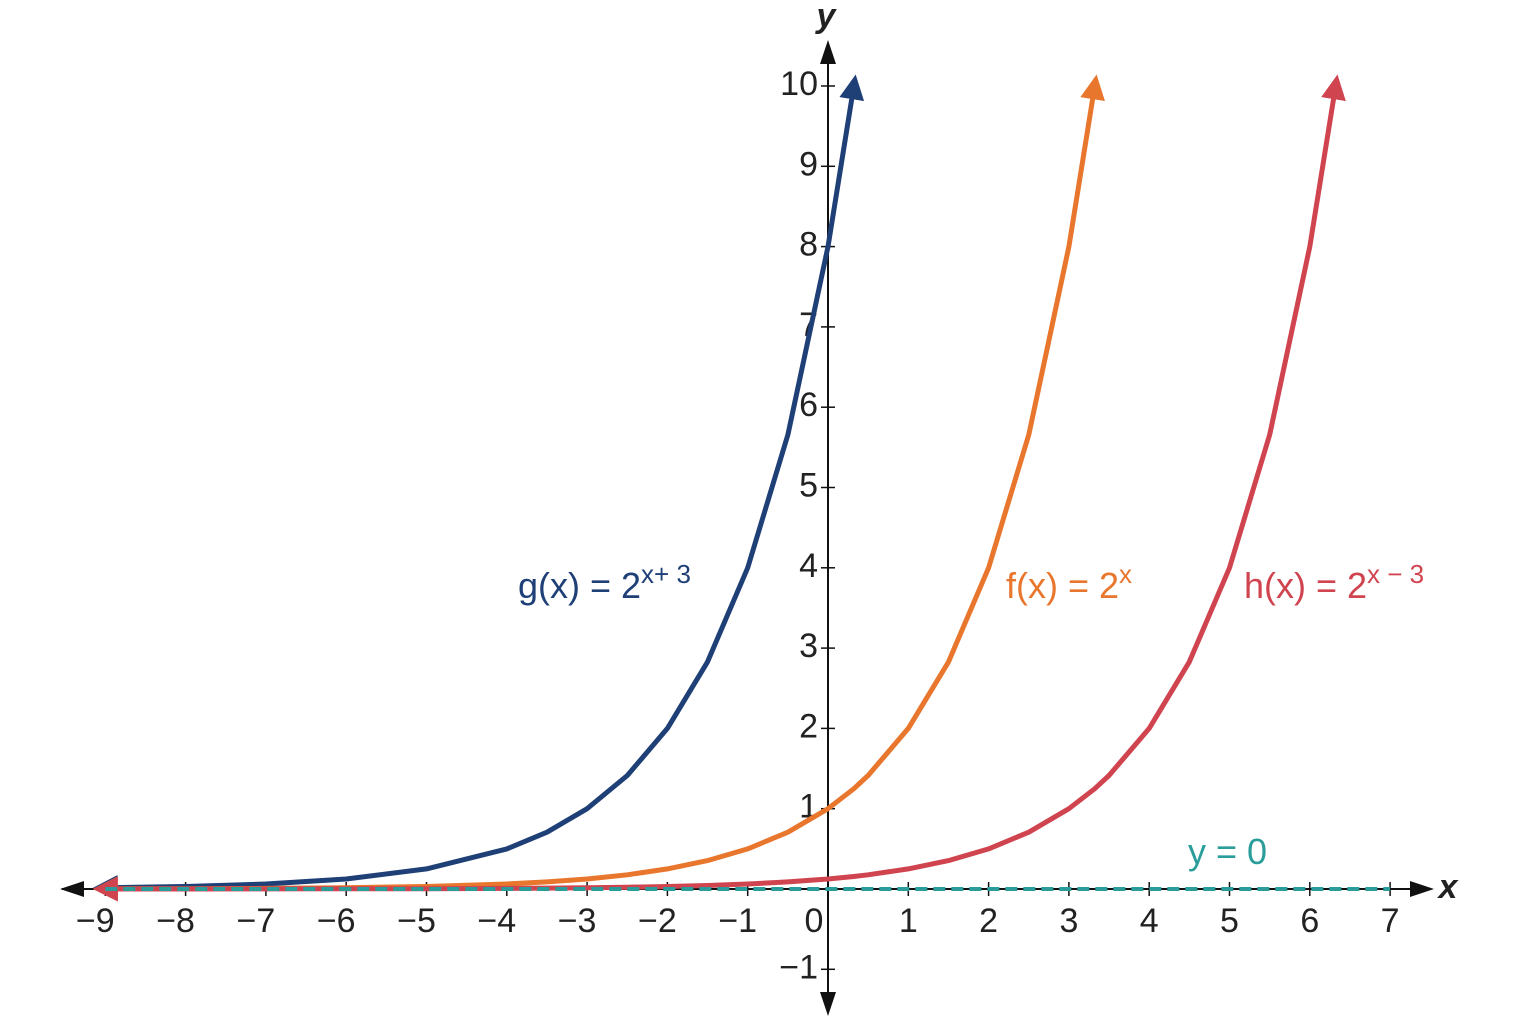 The height and width of the screenshot is (1024, 1536). Describe the element at coordinates (808, 245) in the screenshot. I see `y-tick-label: 8` at that location.